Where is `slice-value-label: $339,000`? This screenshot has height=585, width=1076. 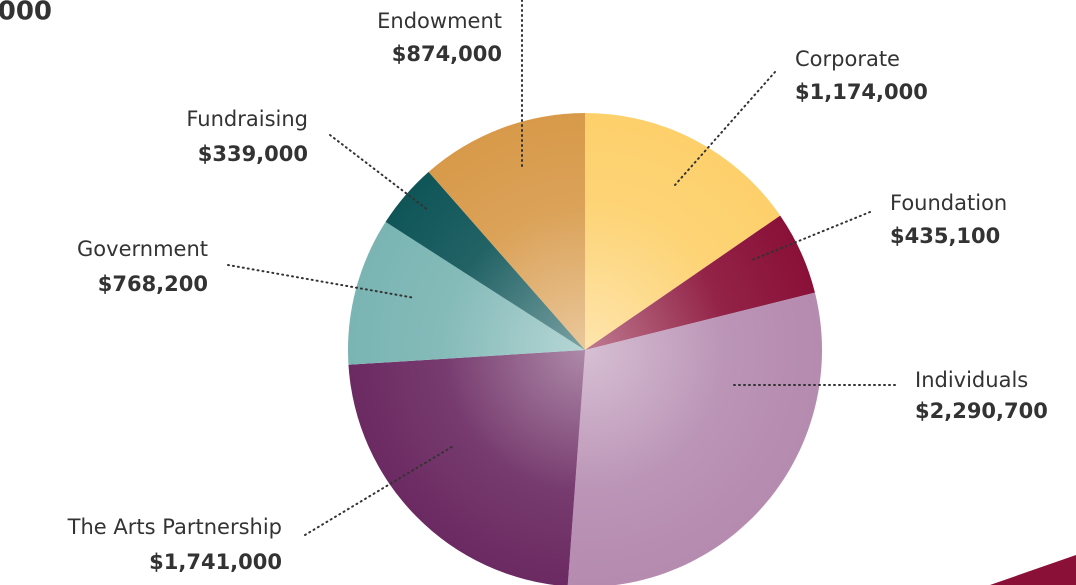 slice-value-label: $339,000 is located at coordinates (253, 154).